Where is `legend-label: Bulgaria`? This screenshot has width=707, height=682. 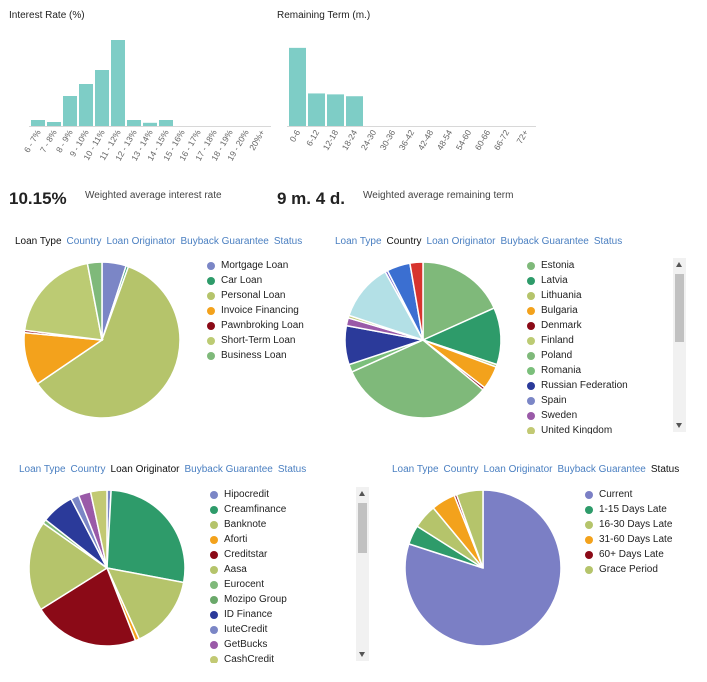
legend-label: Bulgaria is located at coordinates (559, 310).